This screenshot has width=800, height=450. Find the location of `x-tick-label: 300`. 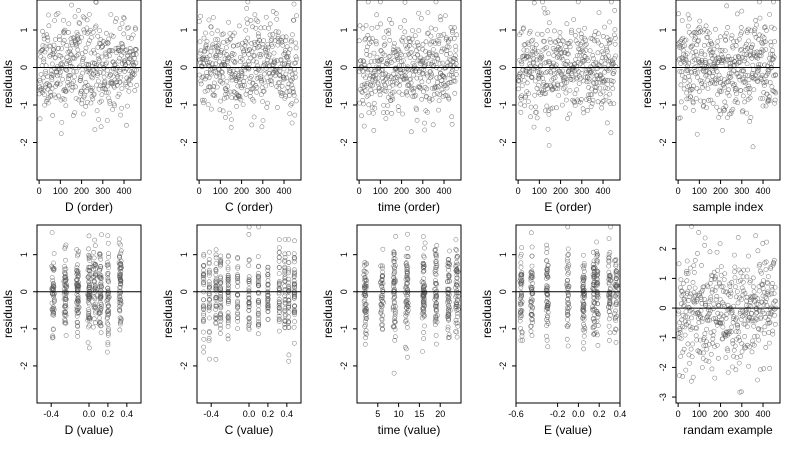

x-tick-label: 300 is located at coordinates (741, 191).